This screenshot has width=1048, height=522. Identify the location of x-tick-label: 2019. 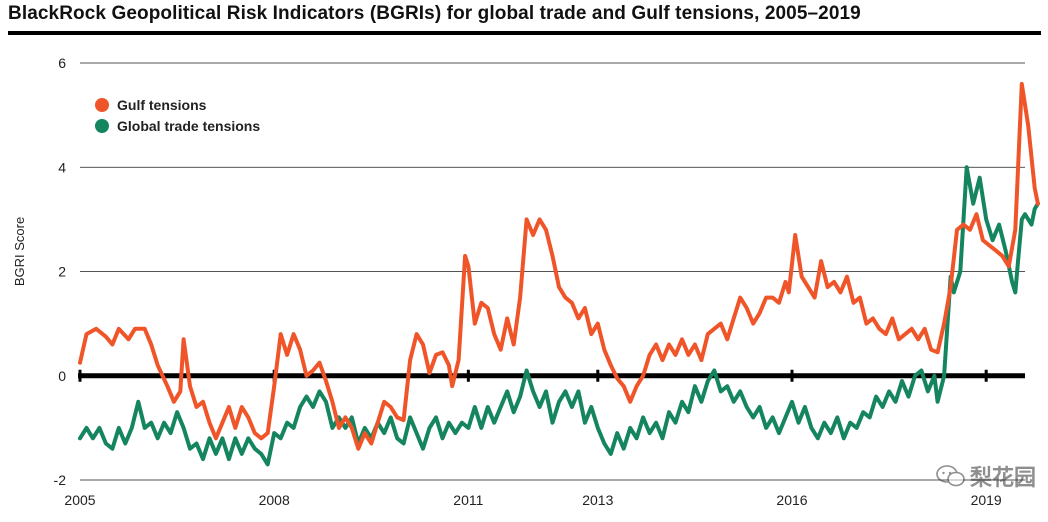
(986, 500).